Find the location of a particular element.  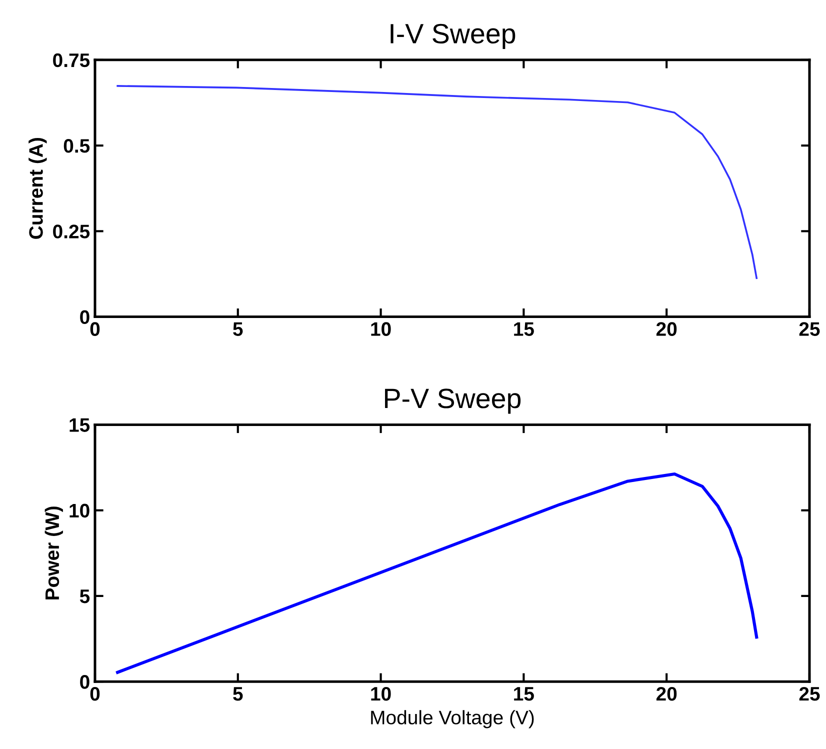

x-axis-title: Module Voltage (V) is located at coordinates (452, 719).